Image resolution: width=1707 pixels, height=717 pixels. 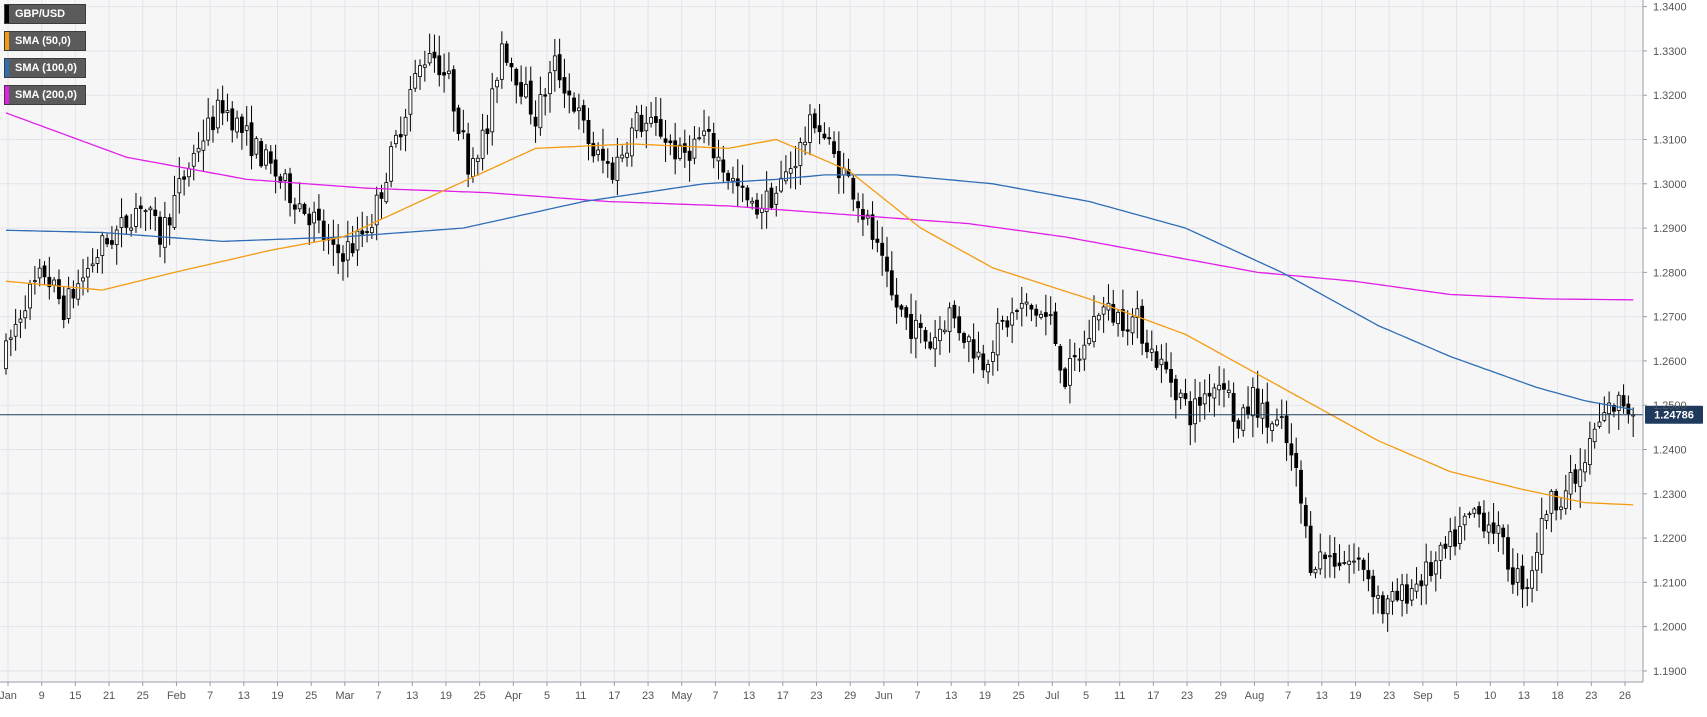 What do you see at coordinates (1355, 696) in the screenshot?
I see `x-tick-label: 19` at bounding box center [1355, 696].